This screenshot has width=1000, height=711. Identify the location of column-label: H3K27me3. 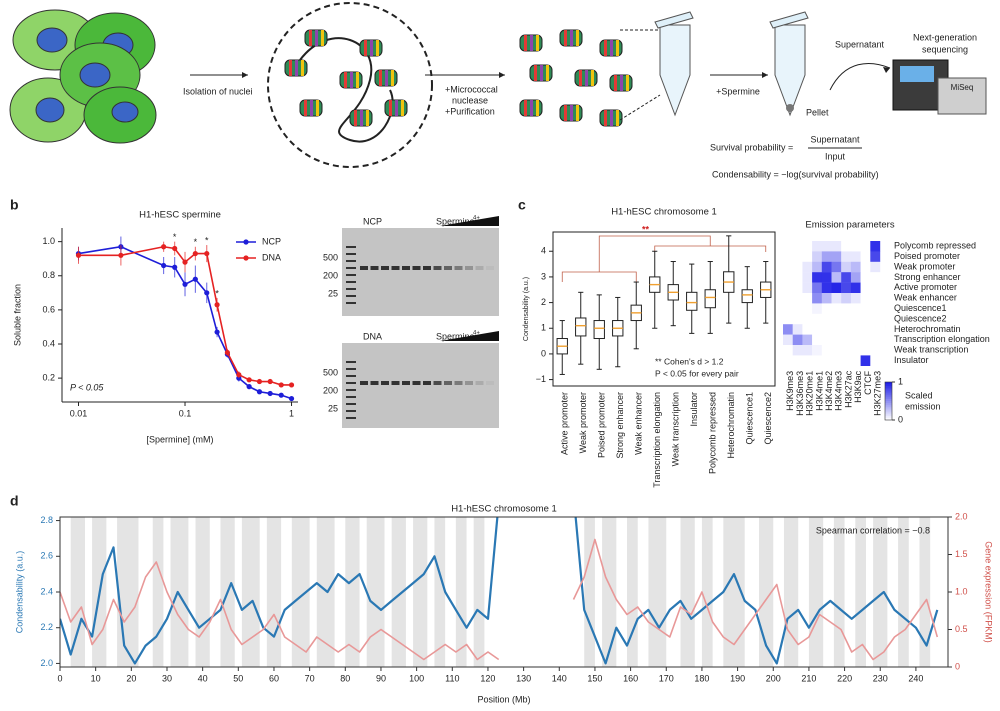
(878, 393).